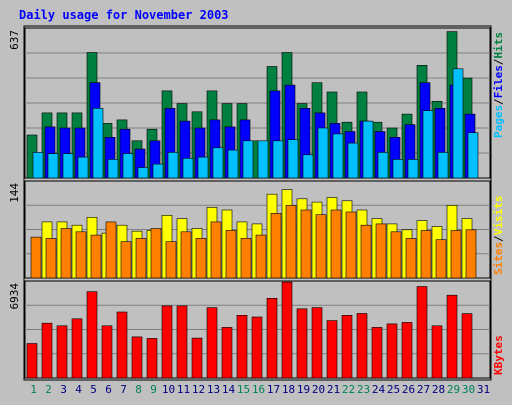 The height and width of the screenshot is (405, 512). I want to click on x-tick-label-31: 31, so click(483, 389).